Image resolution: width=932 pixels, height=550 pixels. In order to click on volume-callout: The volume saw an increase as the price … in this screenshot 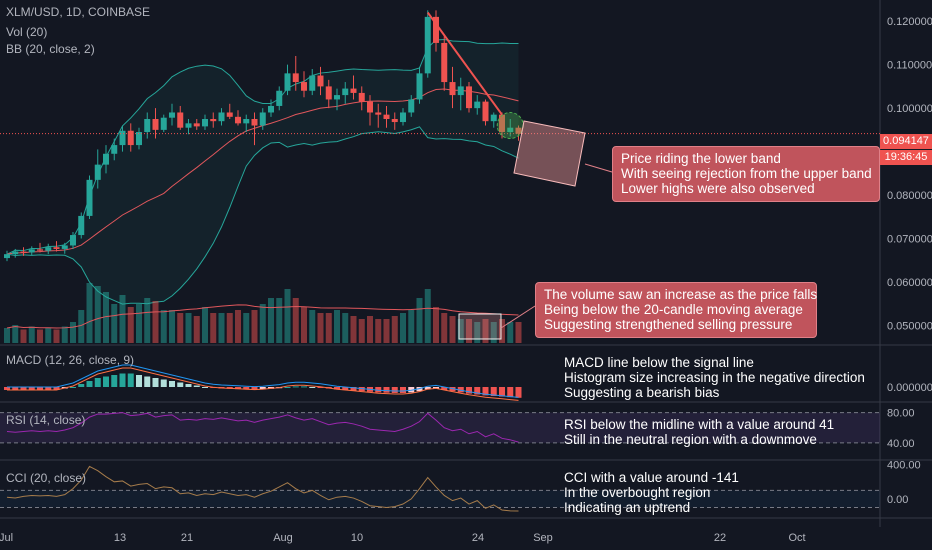, I will do `click(676, 310)`.